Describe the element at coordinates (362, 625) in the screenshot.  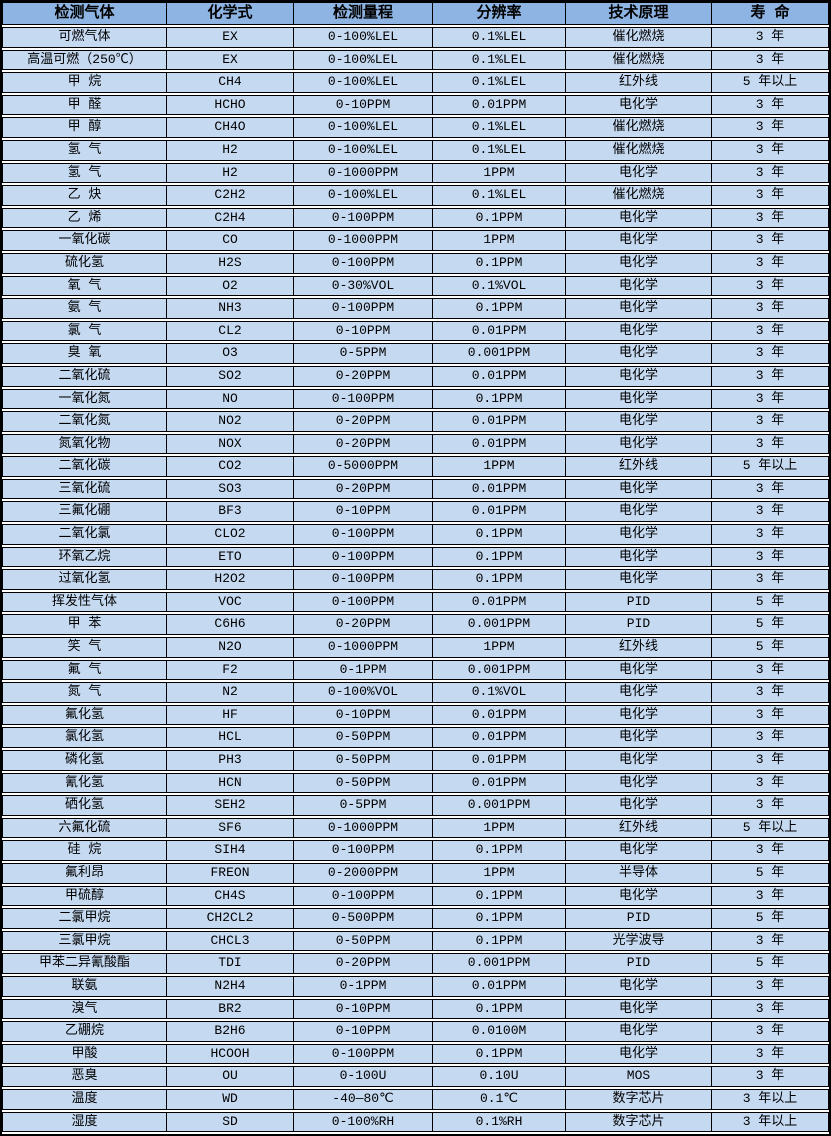
I see `cell-range: 0-20PPM` at that location.